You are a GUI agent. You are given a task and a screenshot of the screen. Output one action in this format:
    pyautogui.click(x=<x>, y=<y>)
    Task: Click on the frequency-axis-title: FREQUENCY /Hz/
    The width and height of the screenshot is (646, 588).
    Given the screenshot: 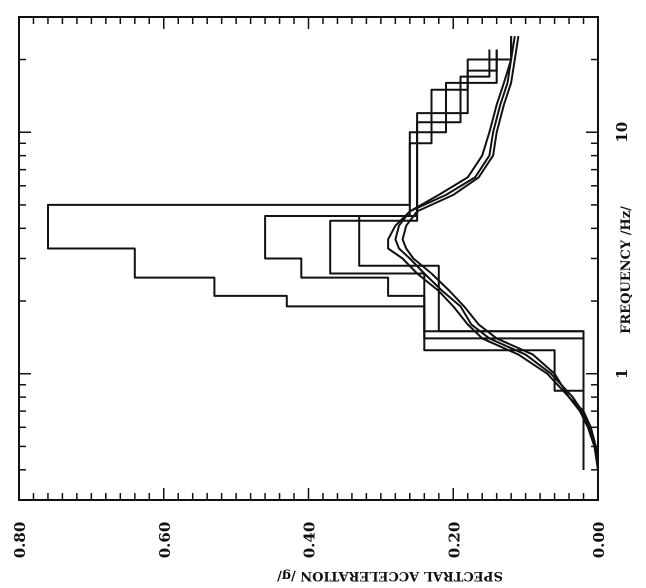 What is the action you would take?
    pyautogui.click(x=626, y=270)
    